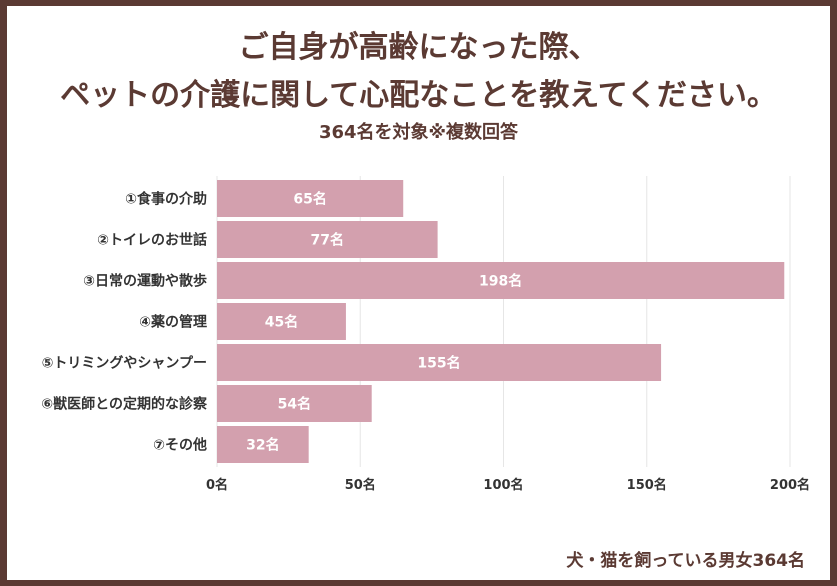  Describe the element at coordinates (790, 485) in the screenshot. I see `x-tick-label: 200名` at that location.